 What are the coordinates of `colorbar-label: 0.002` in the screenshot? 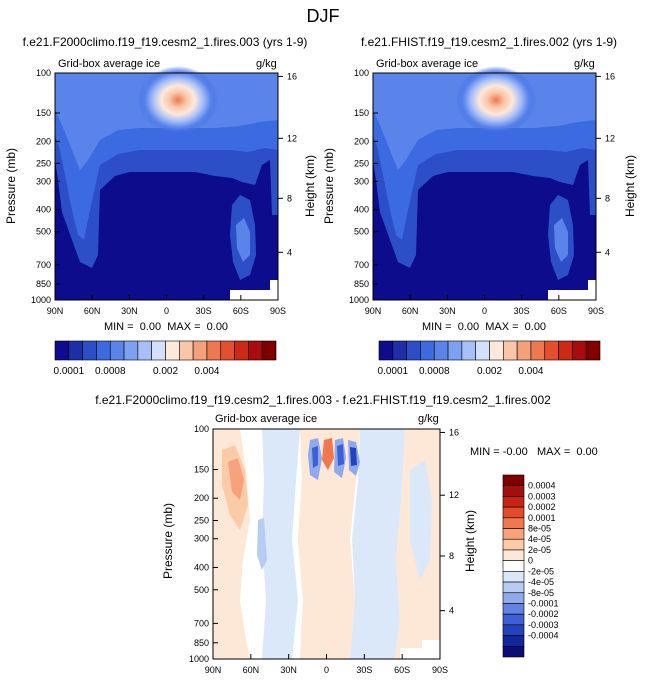 It's located at (165, 371).